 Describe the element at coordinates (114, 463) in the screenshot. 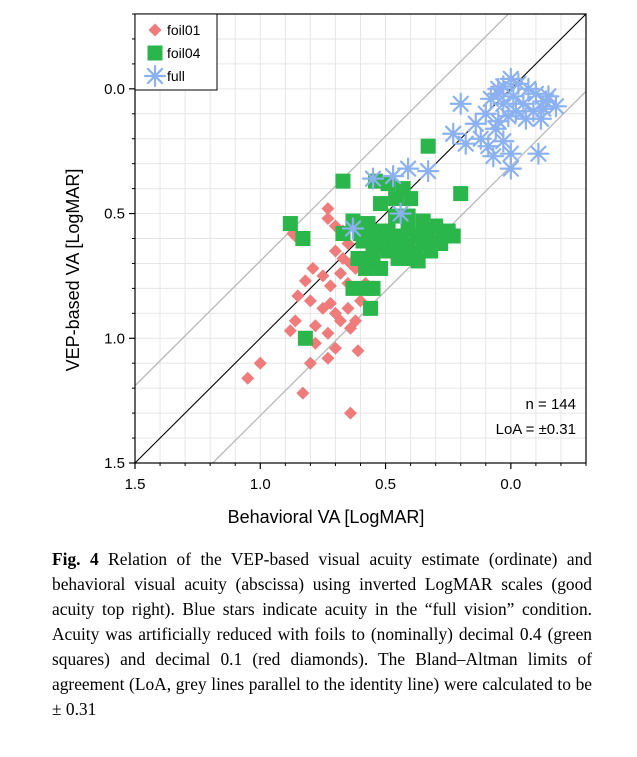

I see `y-tick-label: 1.5` at that location.